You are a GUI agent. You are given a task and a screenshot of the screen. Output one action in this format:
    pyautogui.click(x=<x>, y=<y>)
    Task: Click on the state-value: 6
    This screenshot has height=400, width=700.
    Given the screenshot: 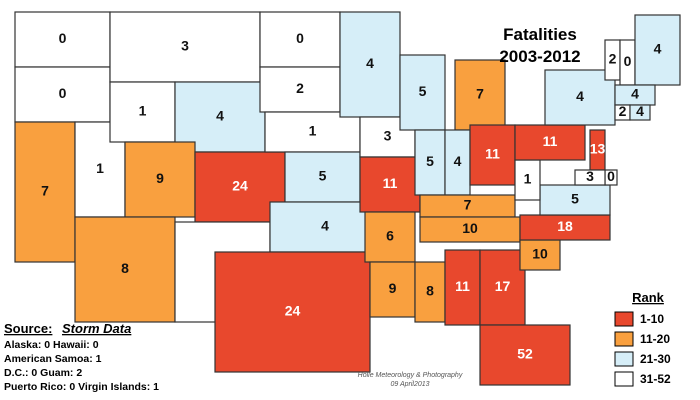 What is the action you would take?
    pyautogui.click(x=390, y=236)
    